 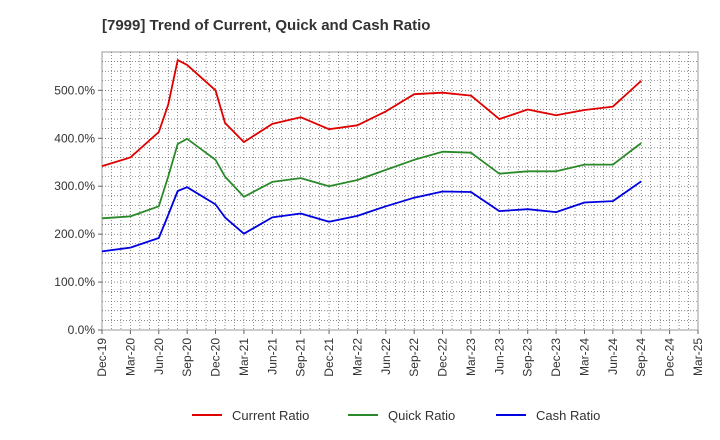 I want to click on x-tick-label: Jun-22, so click(x=386, y=356).